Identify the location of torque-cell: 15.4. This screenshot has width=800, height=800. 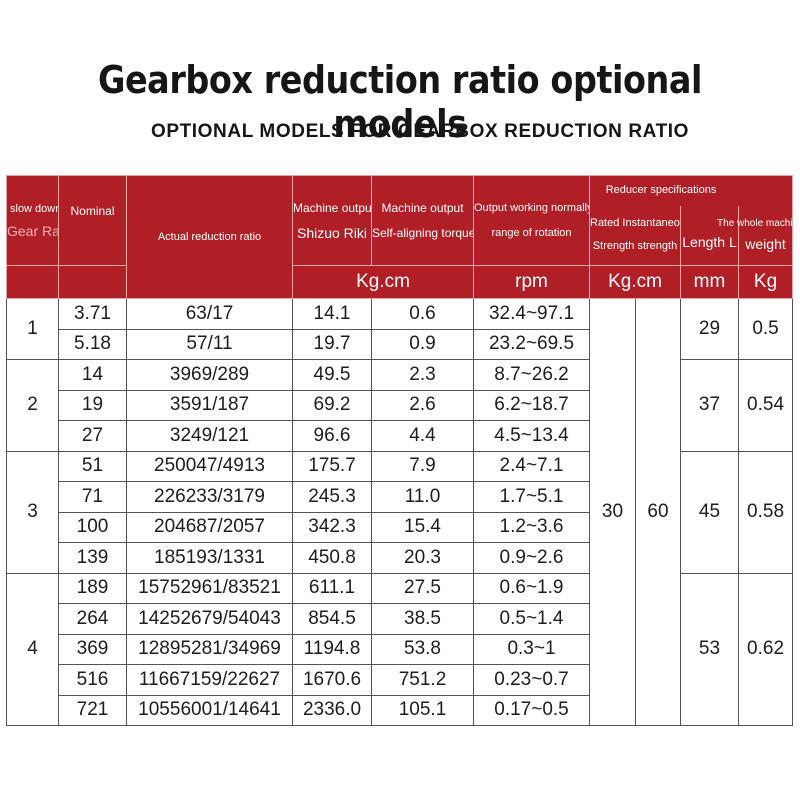
(422, 527).